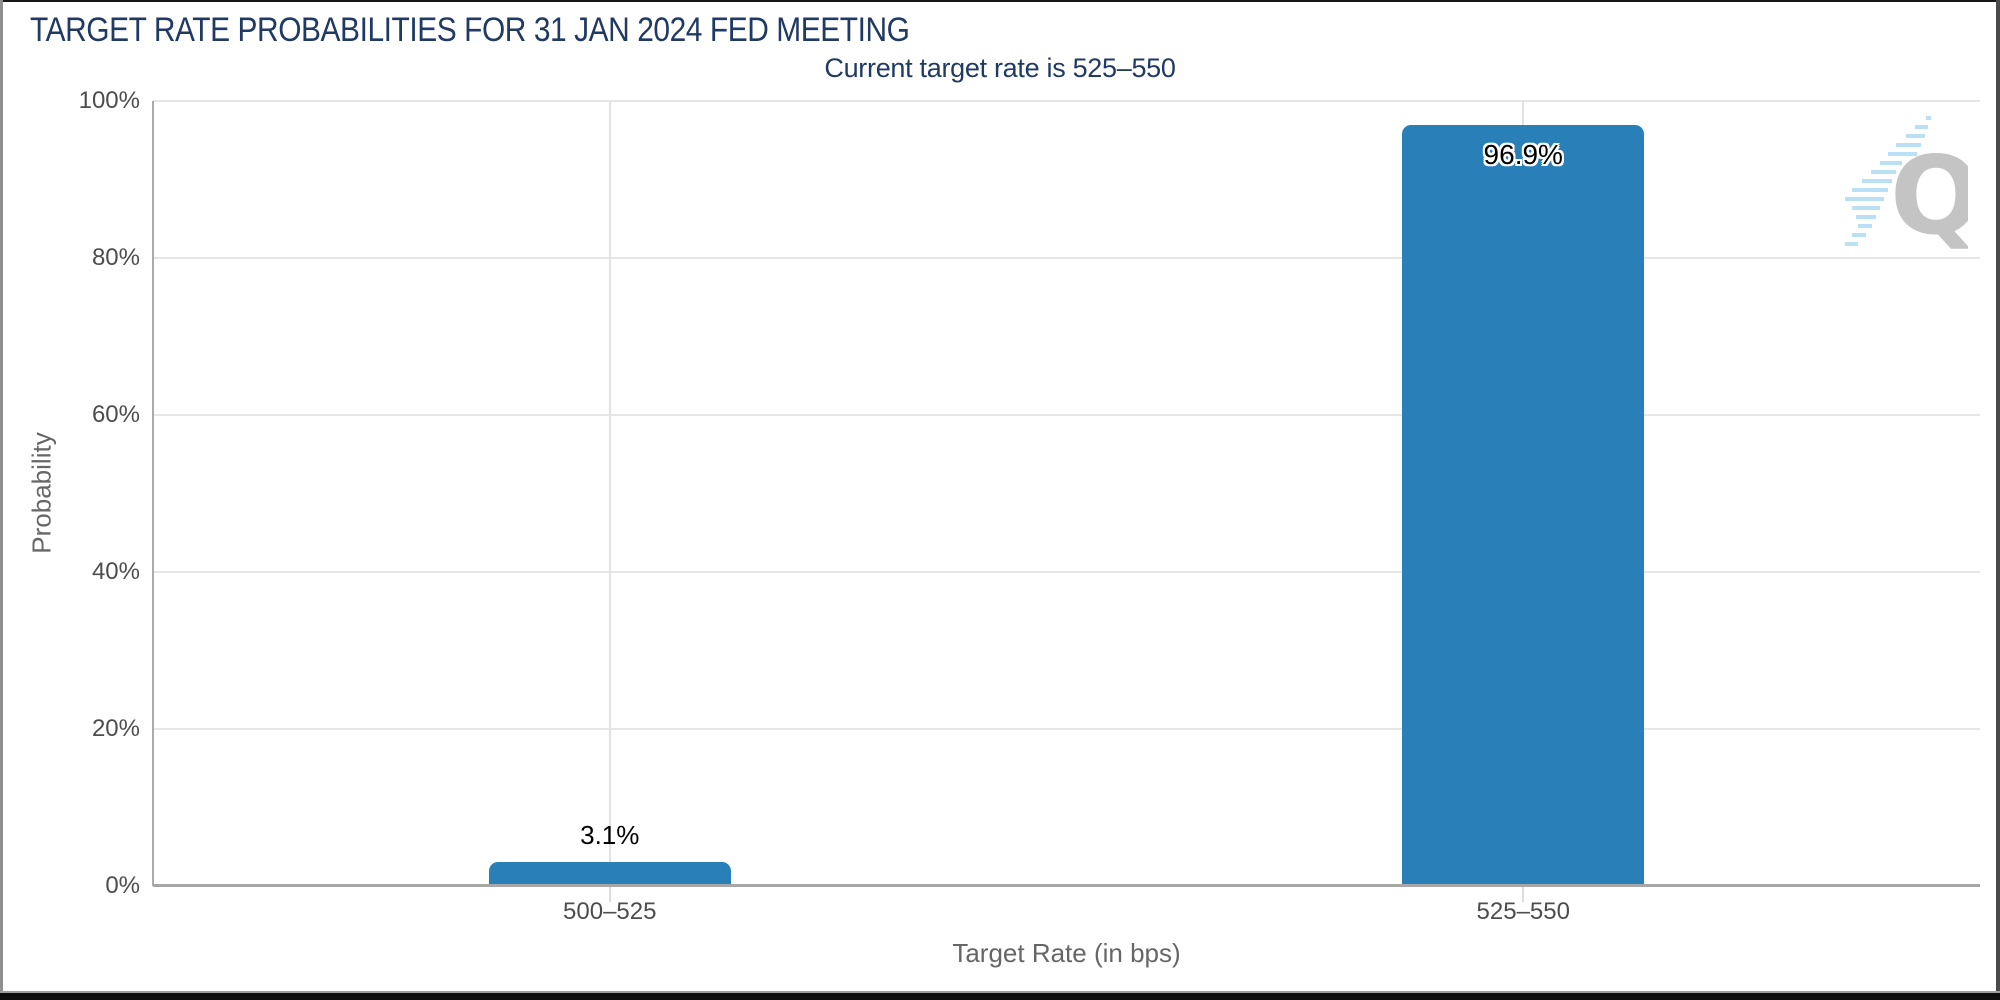 This screenshot has height=1000, width=2000. What do you see at coordinates (1888, 181) in the screenshot?
I see `watermark-dashes-icon` at bounding box center [1888, 181].